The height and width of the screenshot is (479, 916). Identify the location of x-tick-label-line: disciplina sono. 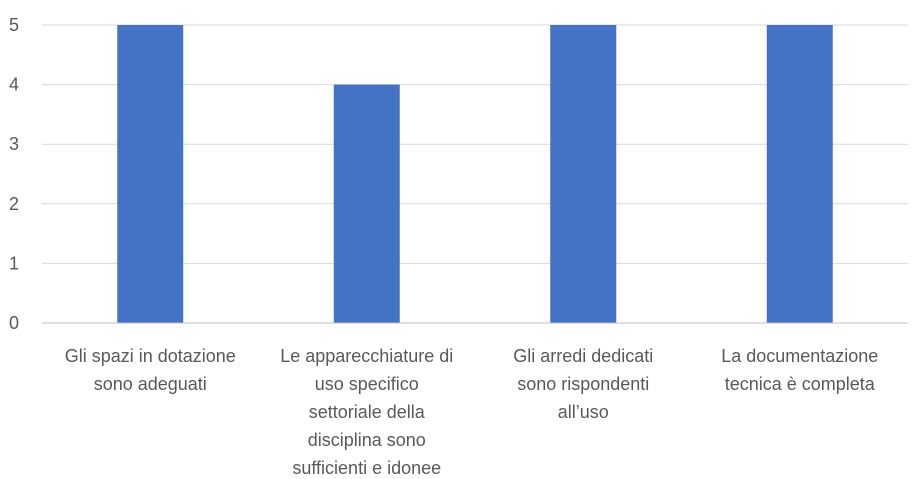
(367, 440).